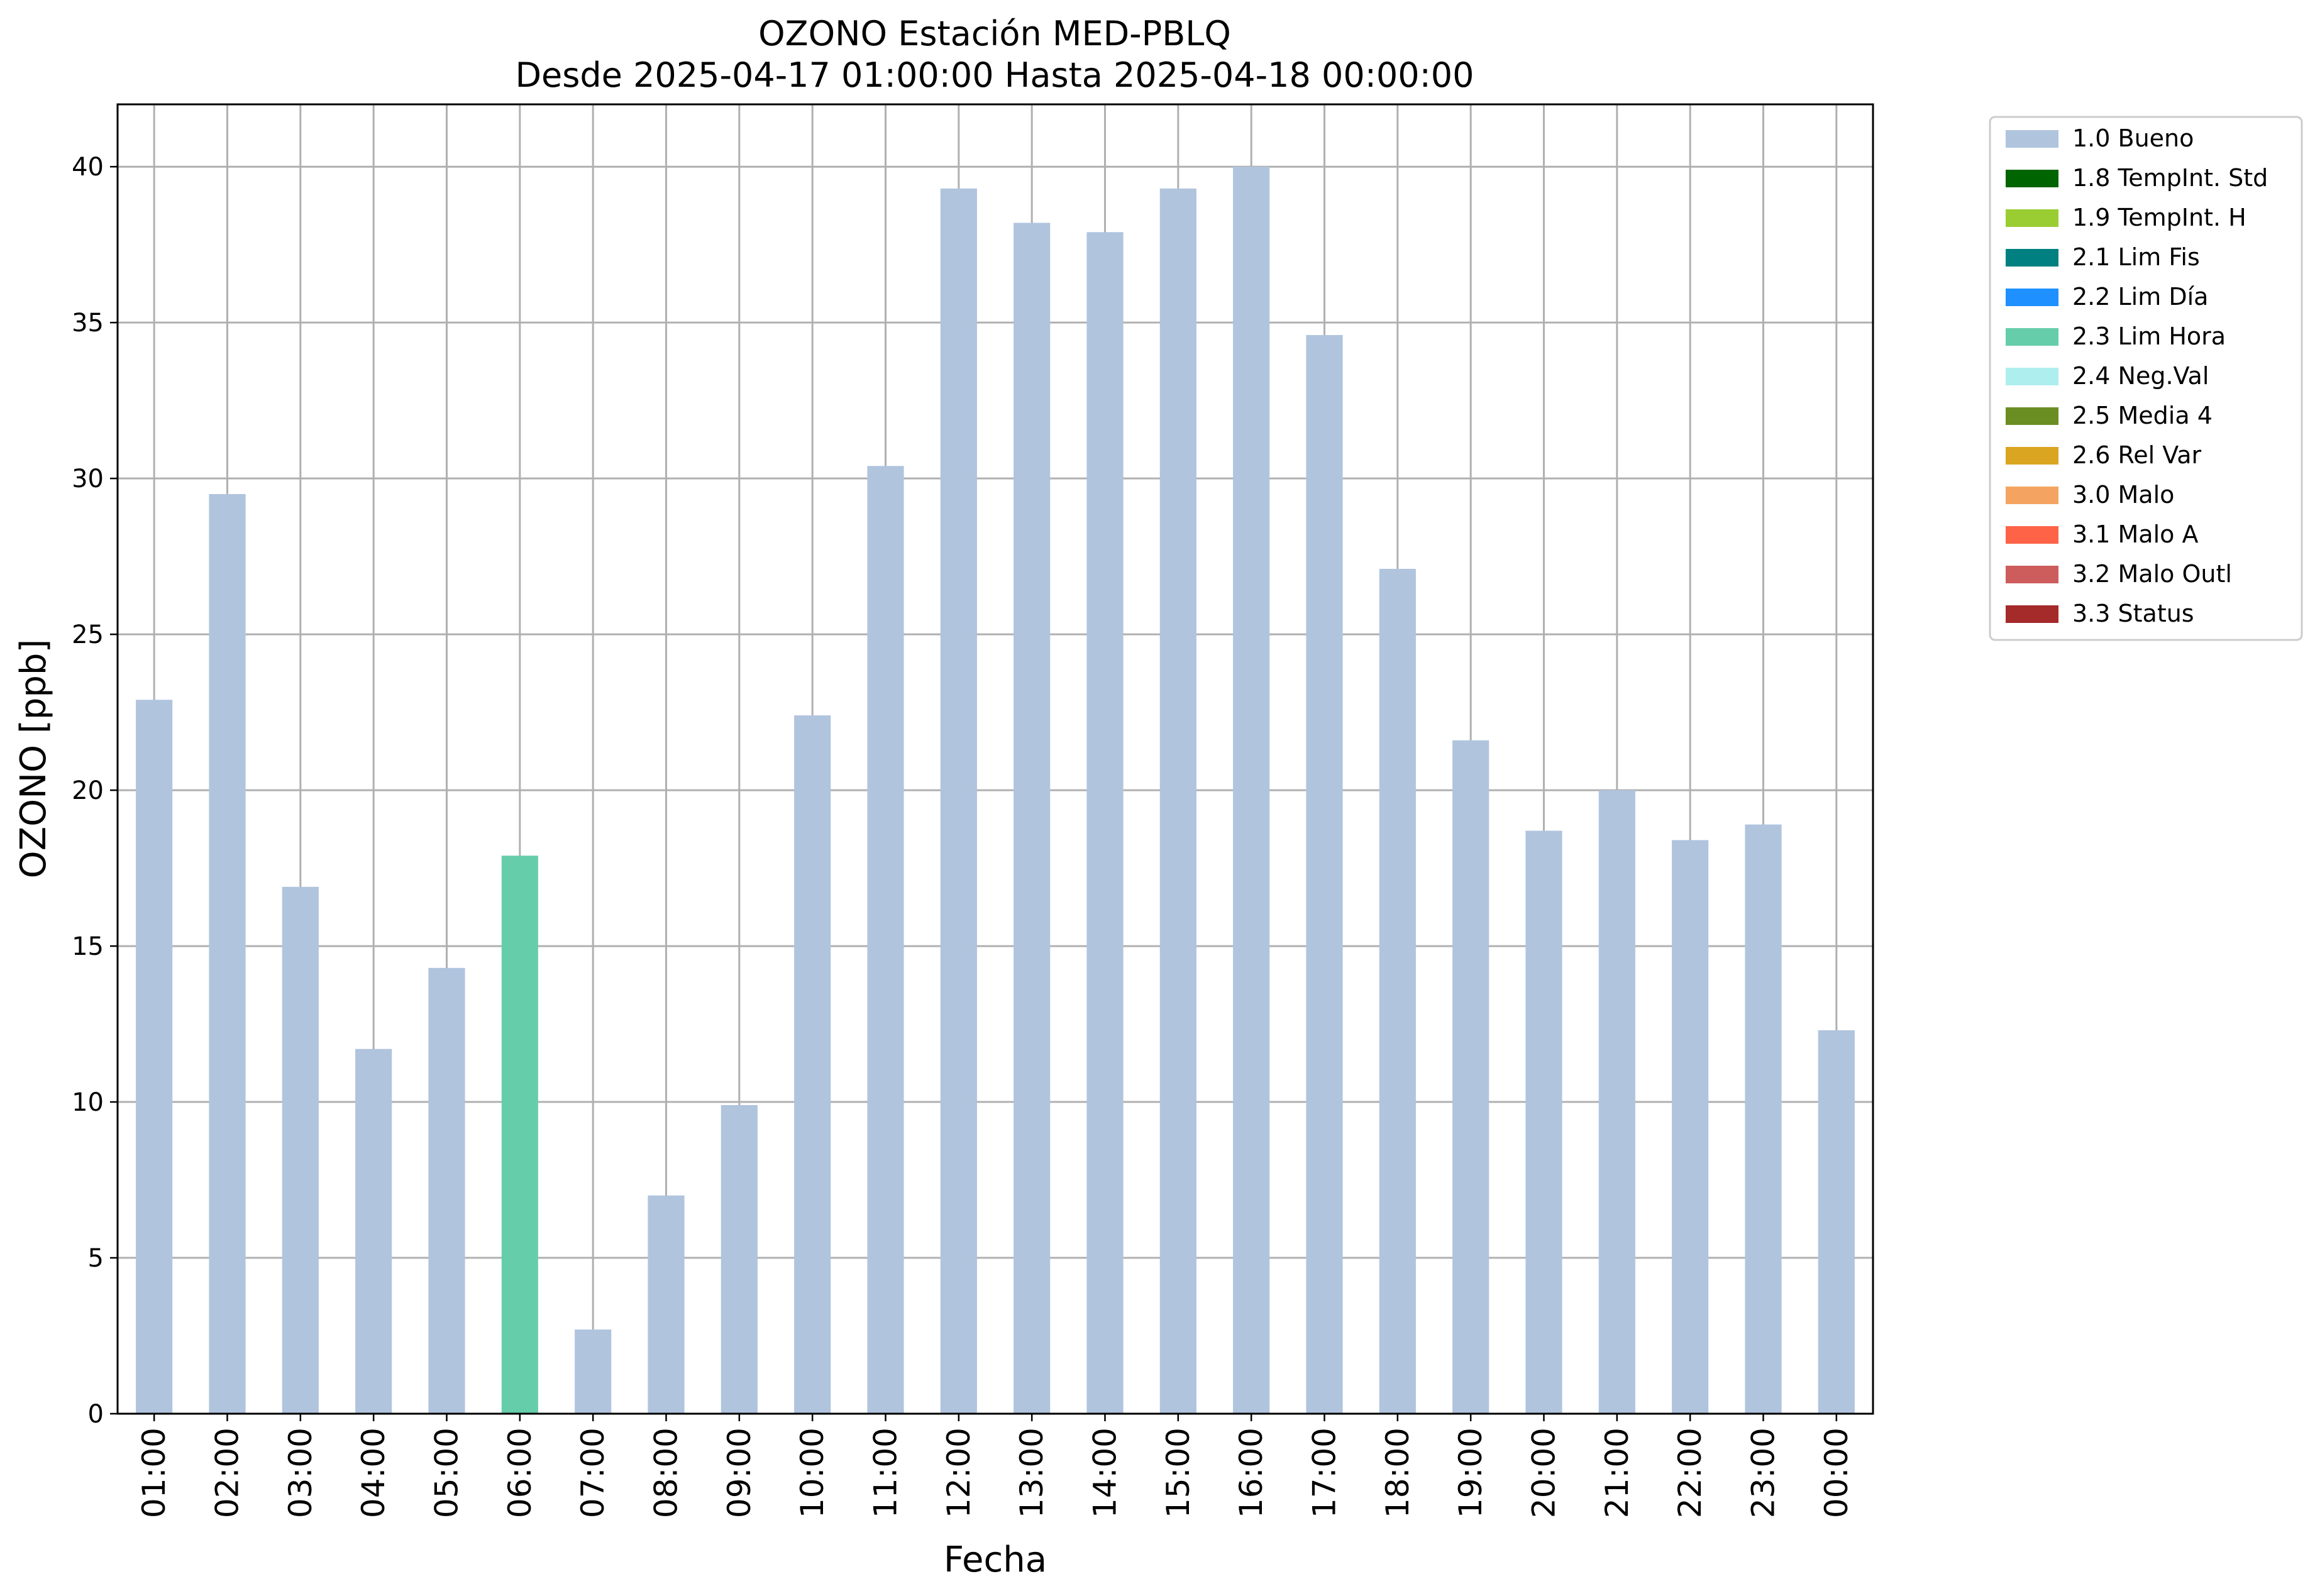 This screenshot has width=2315, height=1596. I want to click on legend-label: 3.2 Malo Outl, so click(2152, 574).